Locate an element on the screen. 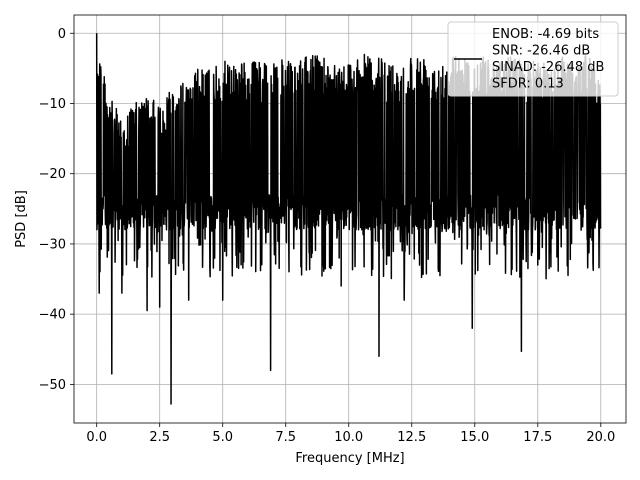 This screenshot has height=480, width=640. legend-entry-snr: SNR: -26.46 dB is located at coordinates (541, 51).